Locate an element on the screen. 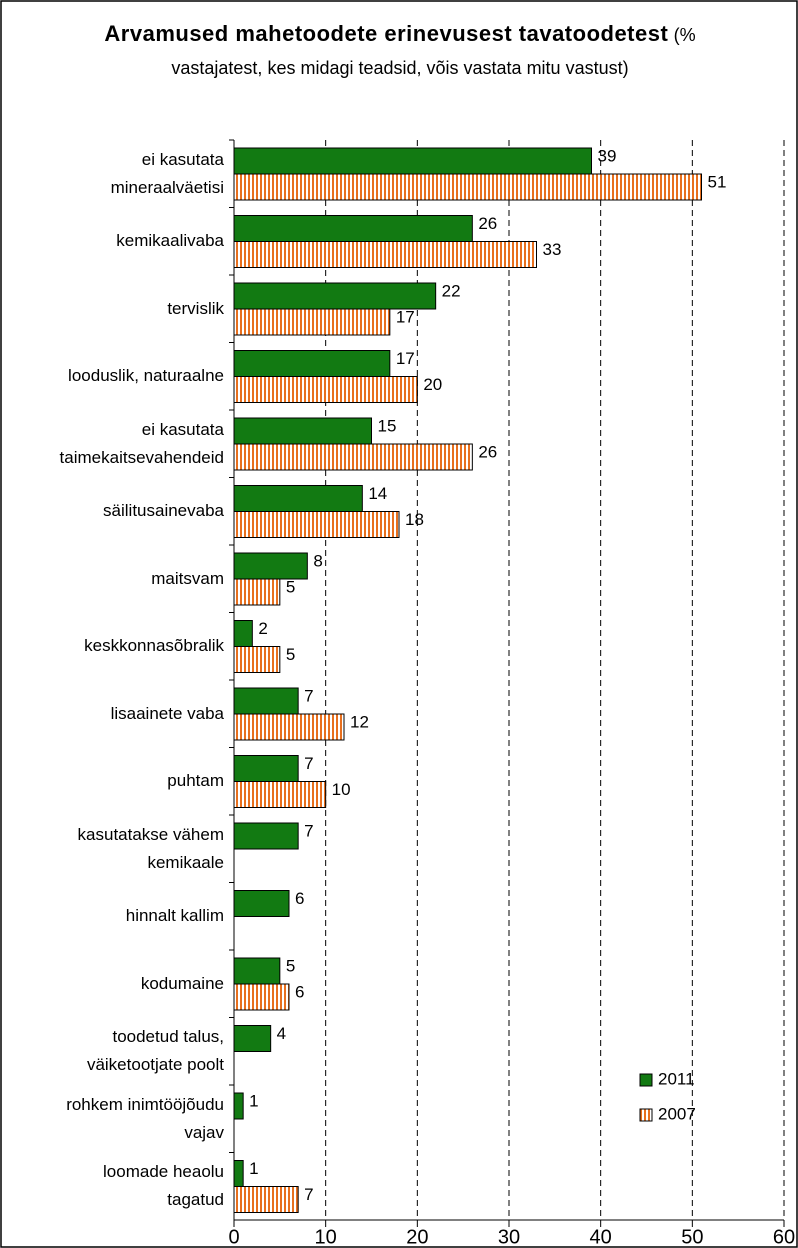 Image resolution: width=798 pixels, height=1248 pixels. y-tick-label: ei kasutata taimekaitsevahendeid is located at coordinates (141, 443).